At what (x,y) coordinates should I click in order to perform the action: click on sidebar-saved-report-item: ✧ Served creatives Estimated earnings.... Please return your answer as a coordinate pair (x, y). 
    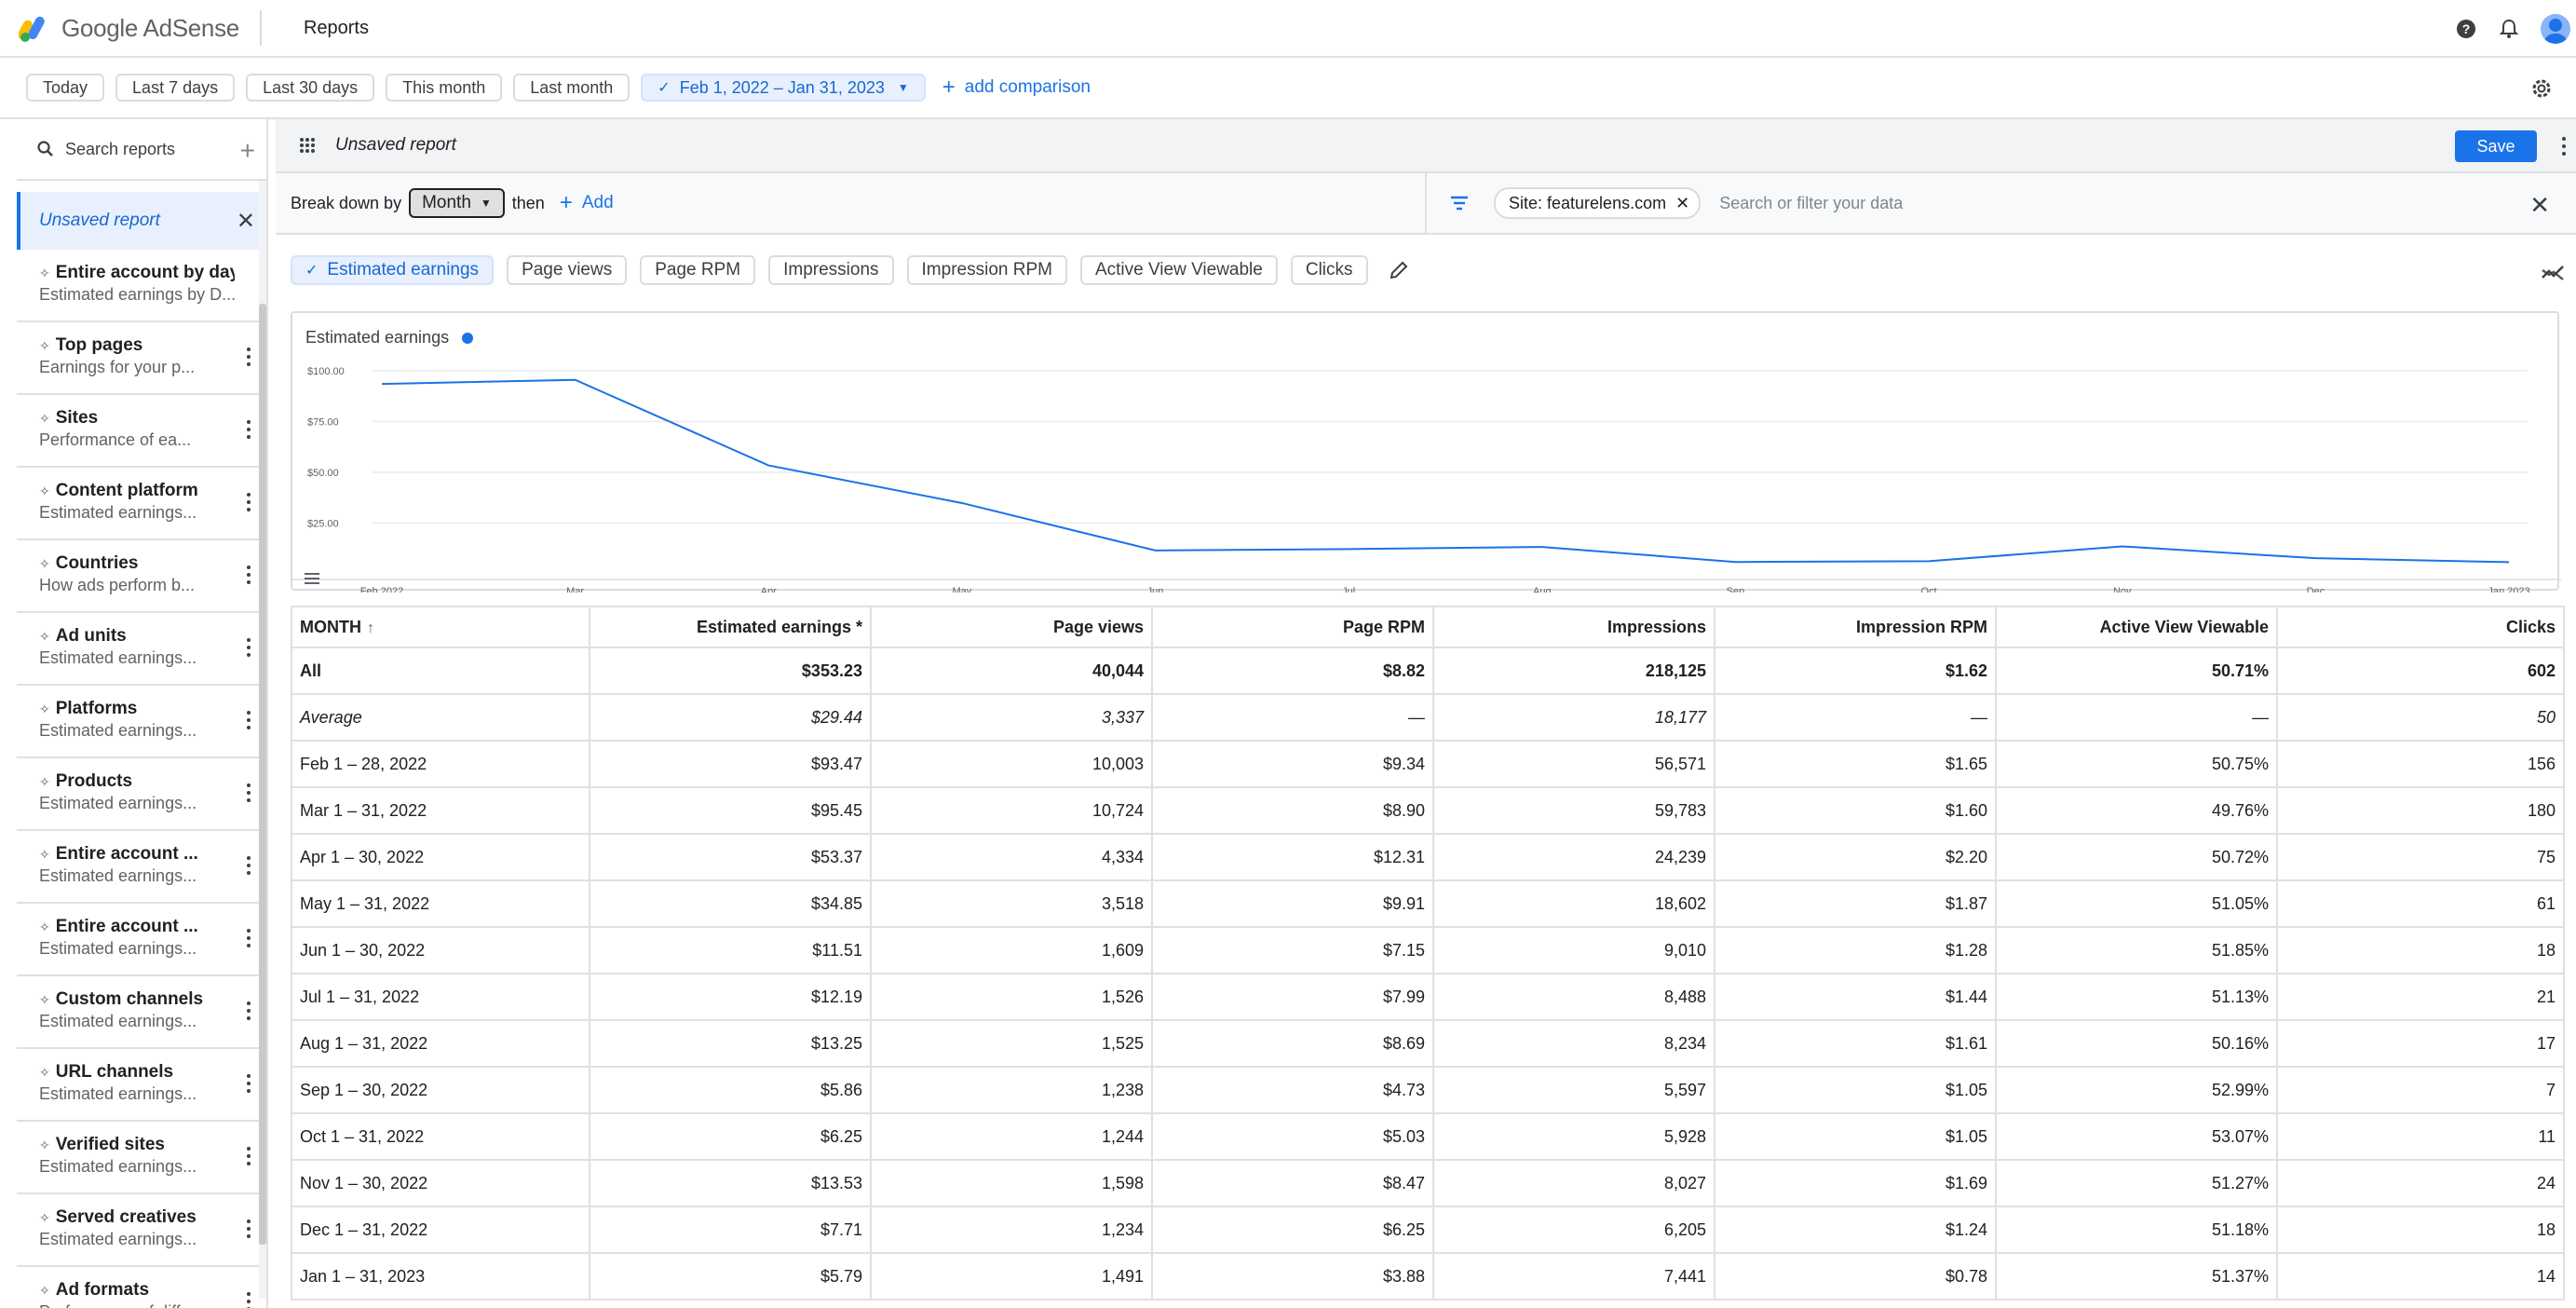
    Looking at the image, I should click on (141, 1230).